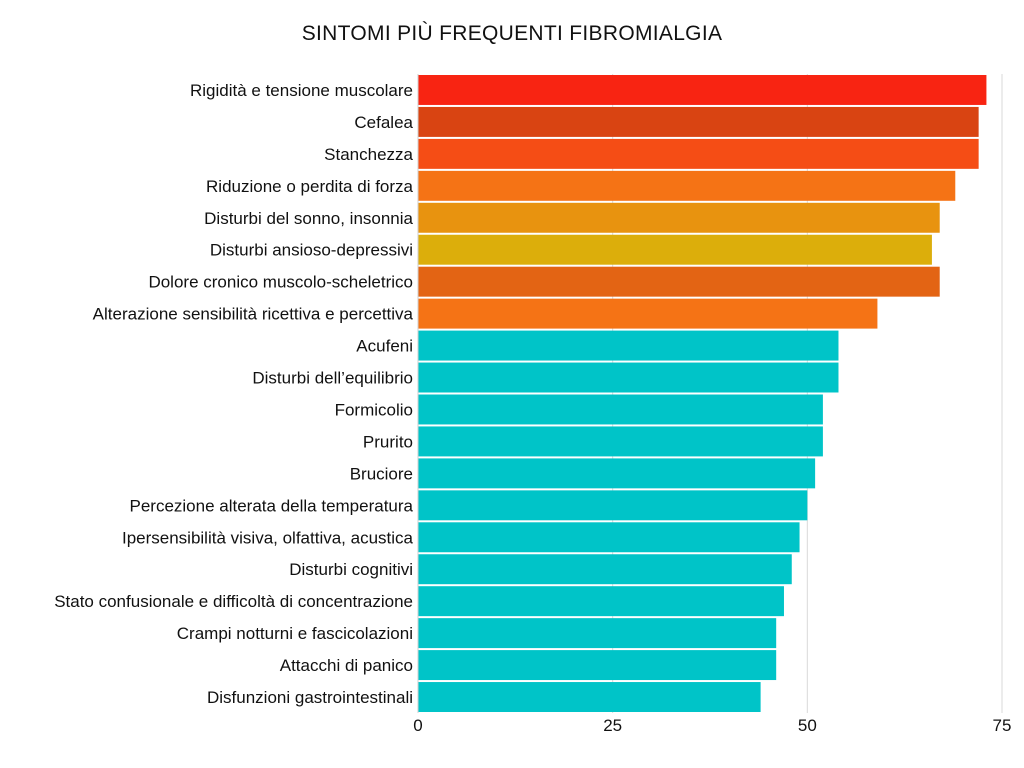  I want to click on category-label: Stanchezza, so click(368, 154).